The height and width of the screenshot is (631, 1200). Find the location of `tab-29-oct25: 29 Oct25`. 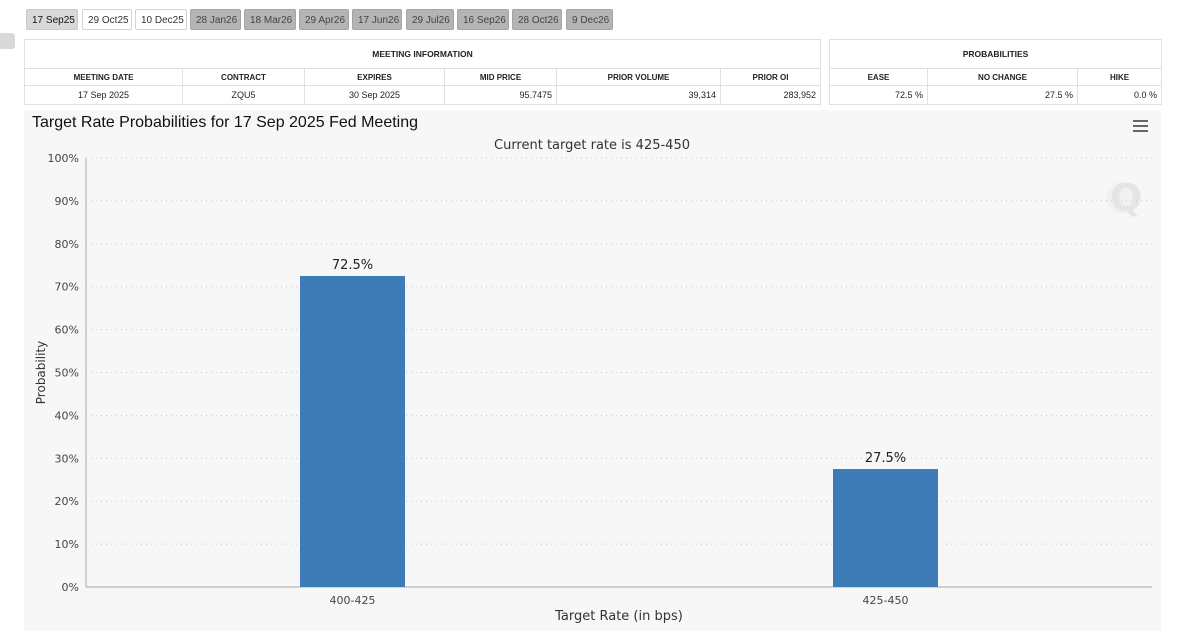

tab-29-oct25: 29 Oct25 is located at coordinates (107, 19).